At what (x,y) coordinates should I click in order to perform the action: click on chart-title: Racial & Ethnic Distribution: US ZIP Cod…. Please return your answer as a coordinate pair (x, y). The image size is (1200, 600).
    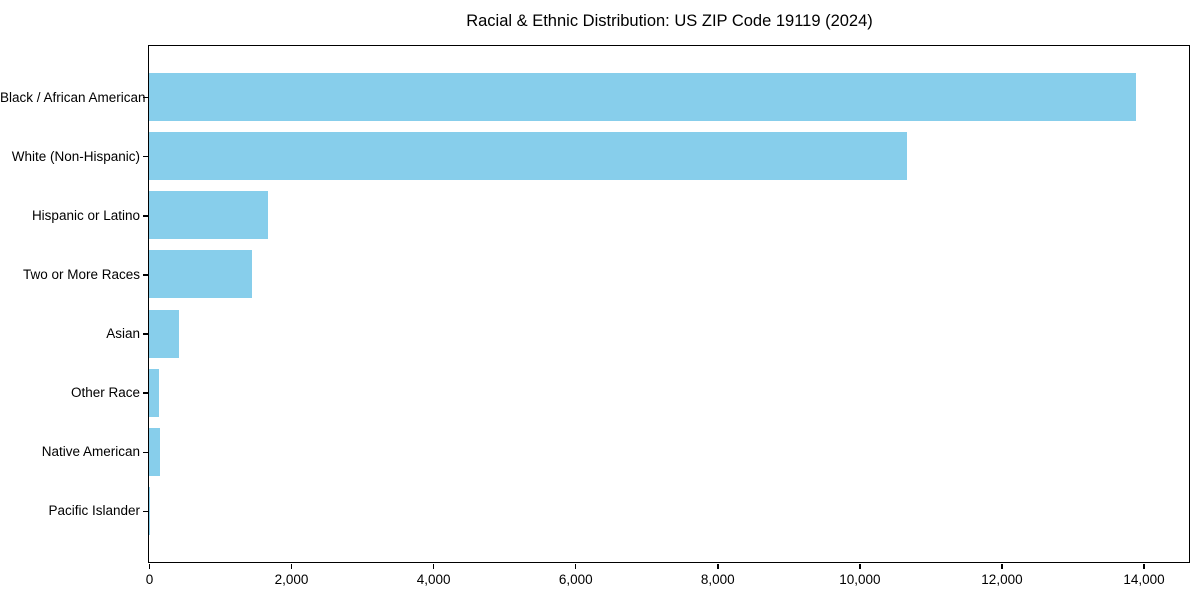
    Looking at the image, I should click on (669, 21).